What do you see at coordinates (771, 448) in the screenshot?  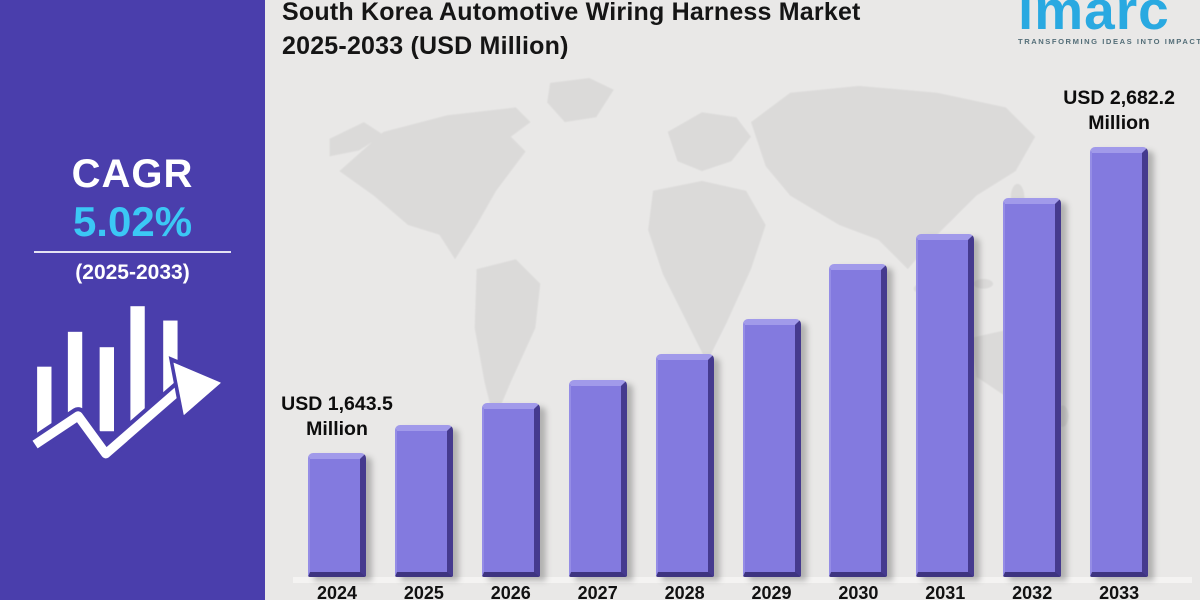 I see `bar-2029` at bounding box center [771, 448].